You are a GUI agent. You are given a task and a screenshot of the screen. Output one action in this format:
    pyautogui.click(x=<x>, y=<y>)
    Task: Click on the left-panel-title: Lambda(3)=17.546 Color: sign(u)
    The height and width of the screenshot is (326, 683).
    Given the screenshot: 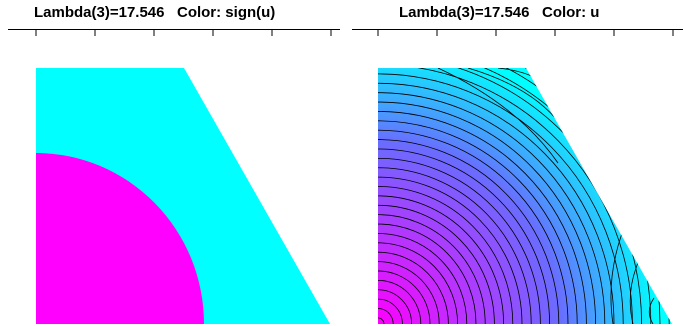 What is the action you would take?
    pyautogui.click(x=155, y=12)
    